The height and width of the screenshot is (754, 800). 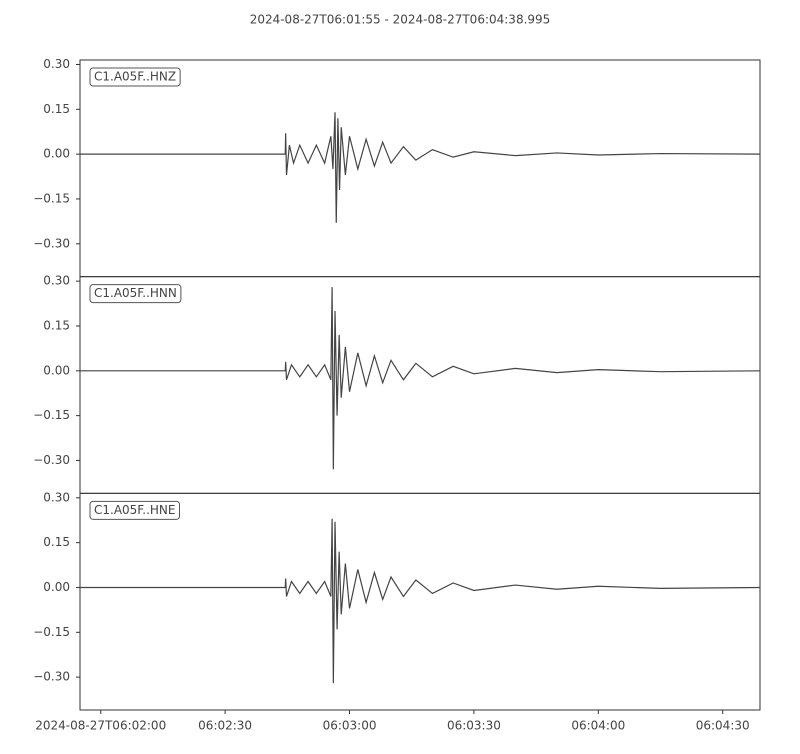 I want to click on waveform, so click(x=420, y=167).